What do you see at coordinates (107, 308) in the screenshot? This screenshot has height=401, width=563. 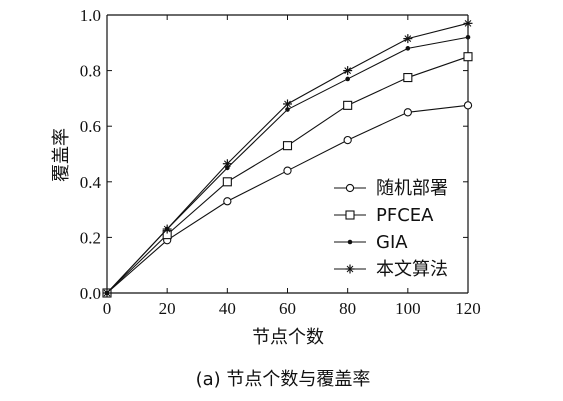 I see `x-tick-label: 0` at bounding box center [107, 308].